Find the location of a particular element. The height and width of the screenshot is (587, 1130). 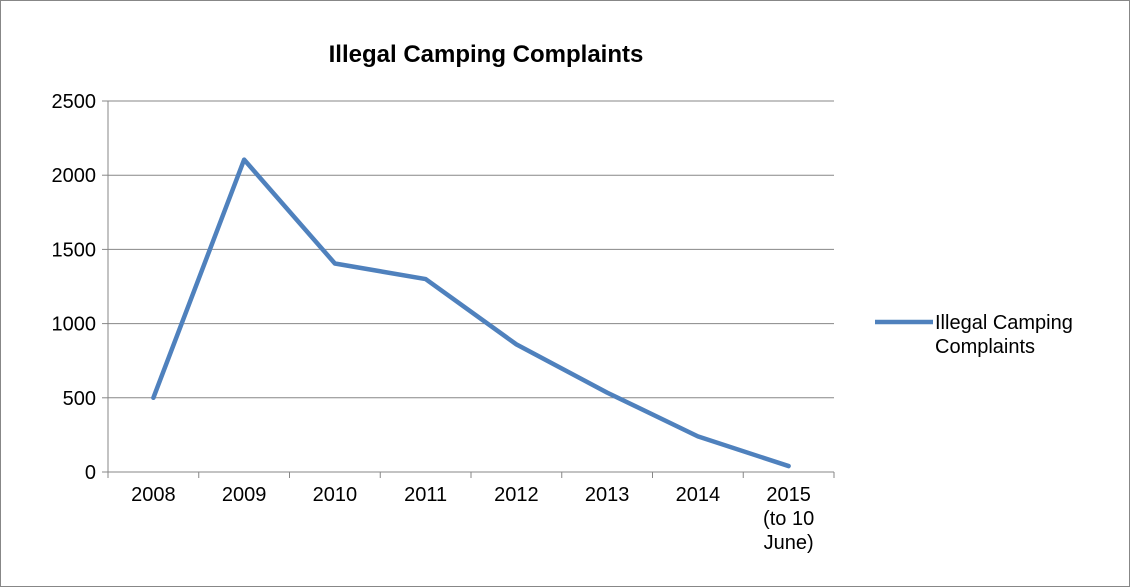

x-tick-label: 2009 is located at coordinates (244, 495).